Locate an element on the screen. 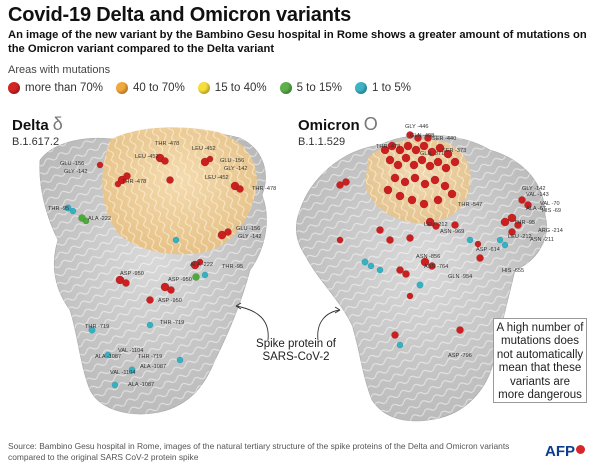 This screenshot has width=596, height=466. residue-label: GLY -446 is located at coordinates (416, 127).